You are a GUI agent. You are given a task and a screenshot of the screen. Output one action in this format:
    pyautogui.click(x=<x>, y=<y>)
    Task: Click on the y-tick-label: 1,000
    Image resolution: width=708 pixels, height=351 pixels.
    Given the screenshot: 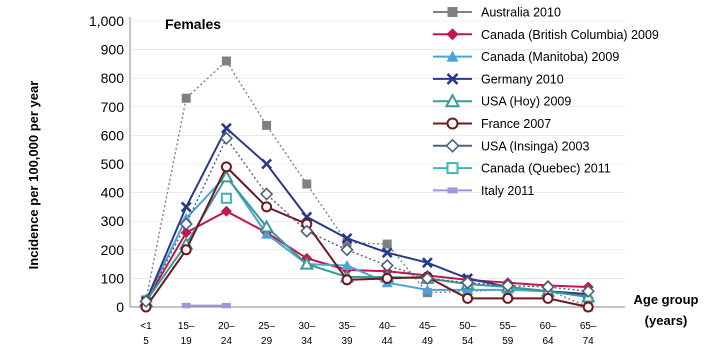 What is the action you would take?
    pyautogui.click(x=106, y=21)
    